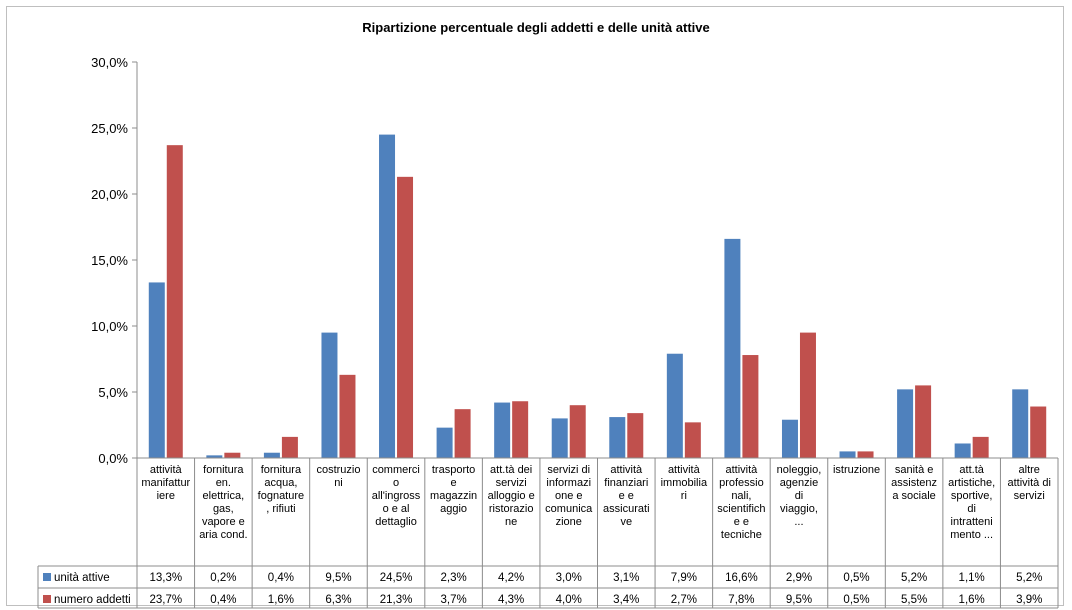 The height and width of the screenshot is (610, 1072). Describe the element at coordinates (1029, 600) in the screenshot. I see `data-label: 3,9%` at that location.